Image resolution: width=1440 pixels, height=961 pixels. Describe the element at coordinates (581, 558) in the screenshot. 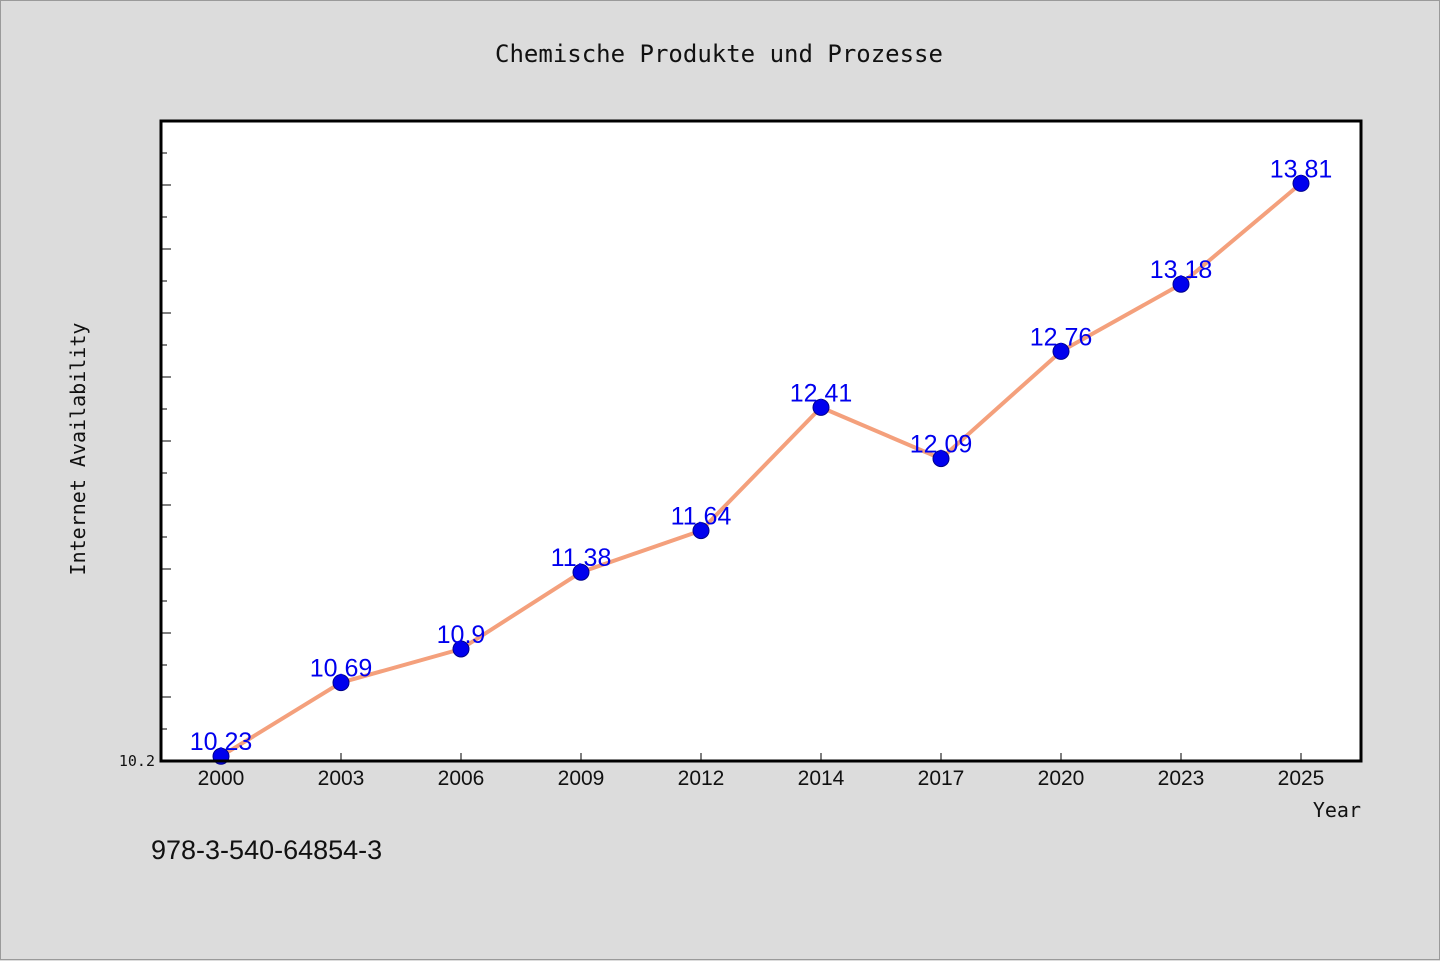

I see `data-label: 11.38` at that location.